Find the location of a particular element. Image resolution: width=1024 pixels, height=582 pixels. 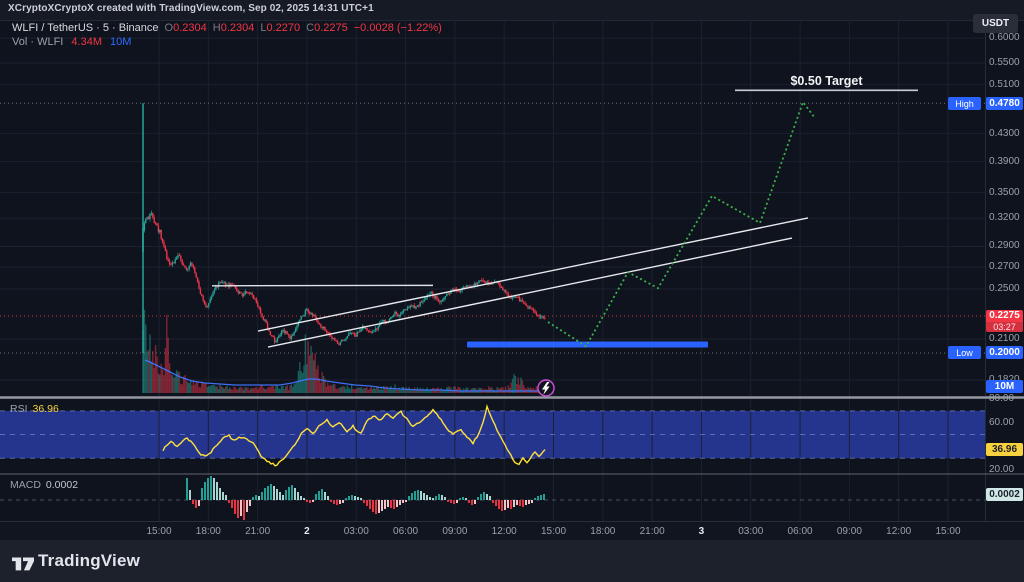

footer-bar is located at coordinates (512, 561).